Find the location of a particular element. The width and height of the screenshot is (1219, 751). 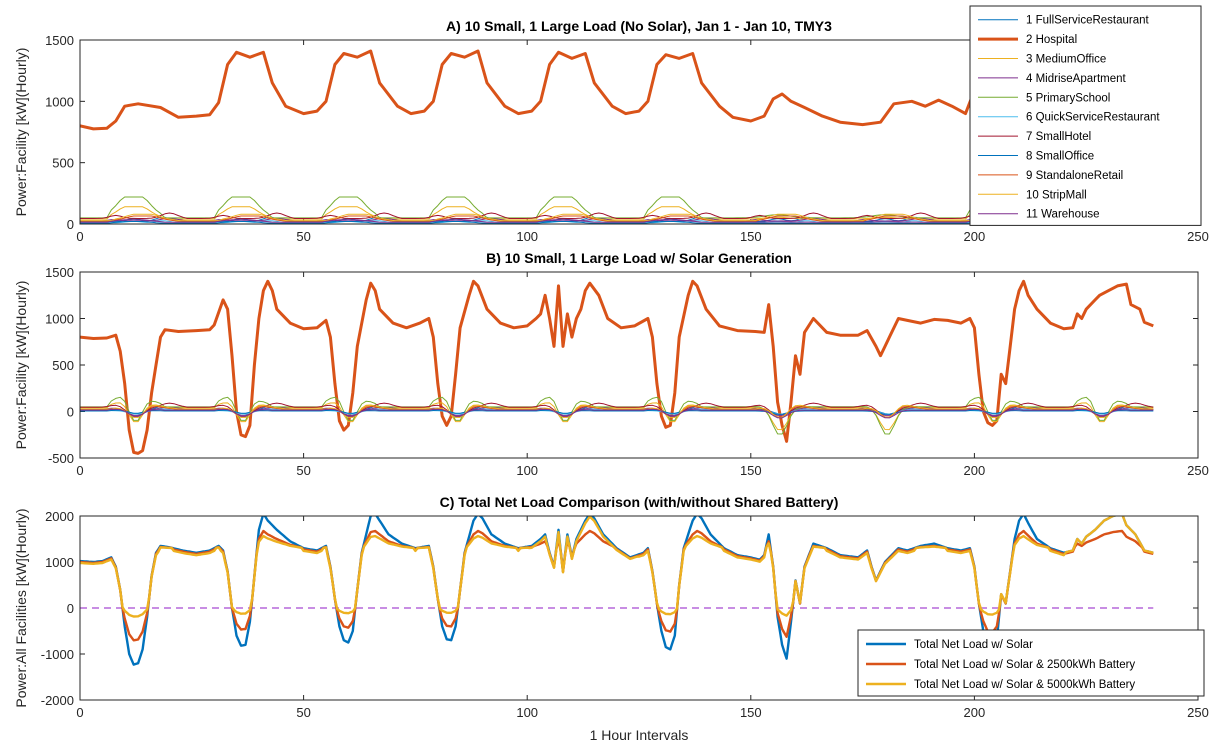

legend-entry: 1 FullServiceRestaurant is located at coordinates (1088, 21).